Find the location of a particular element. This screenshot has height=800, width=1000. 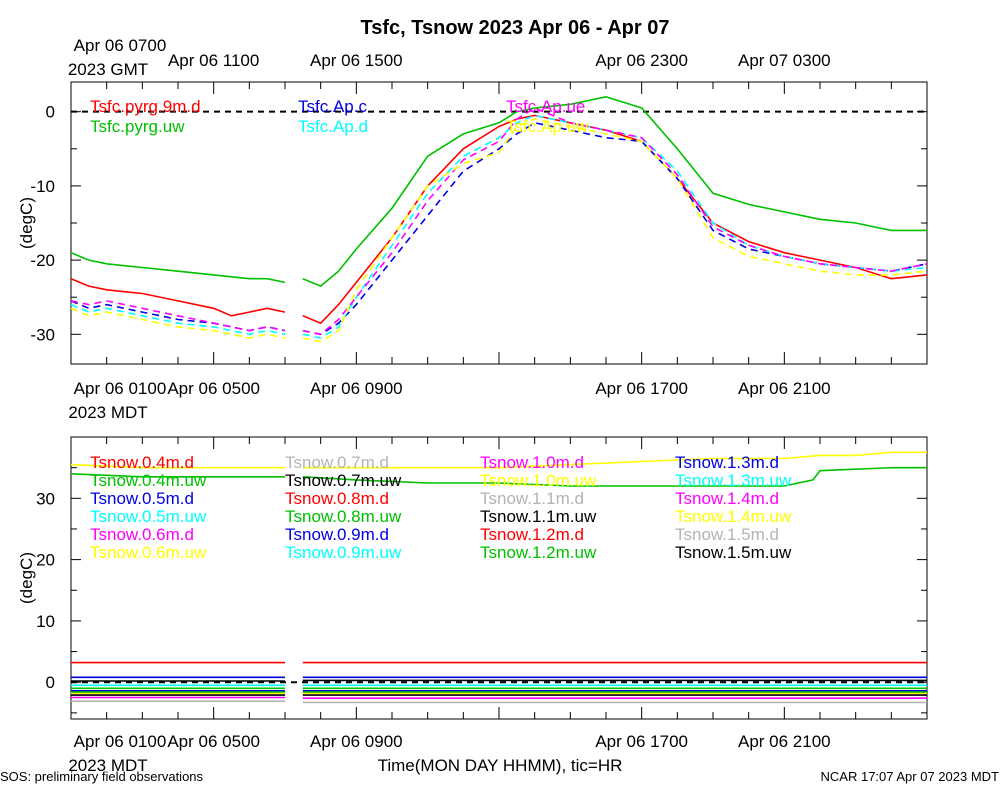

legend-entry: Tsnow.0.7m.d is located at coordinates (337, 462).